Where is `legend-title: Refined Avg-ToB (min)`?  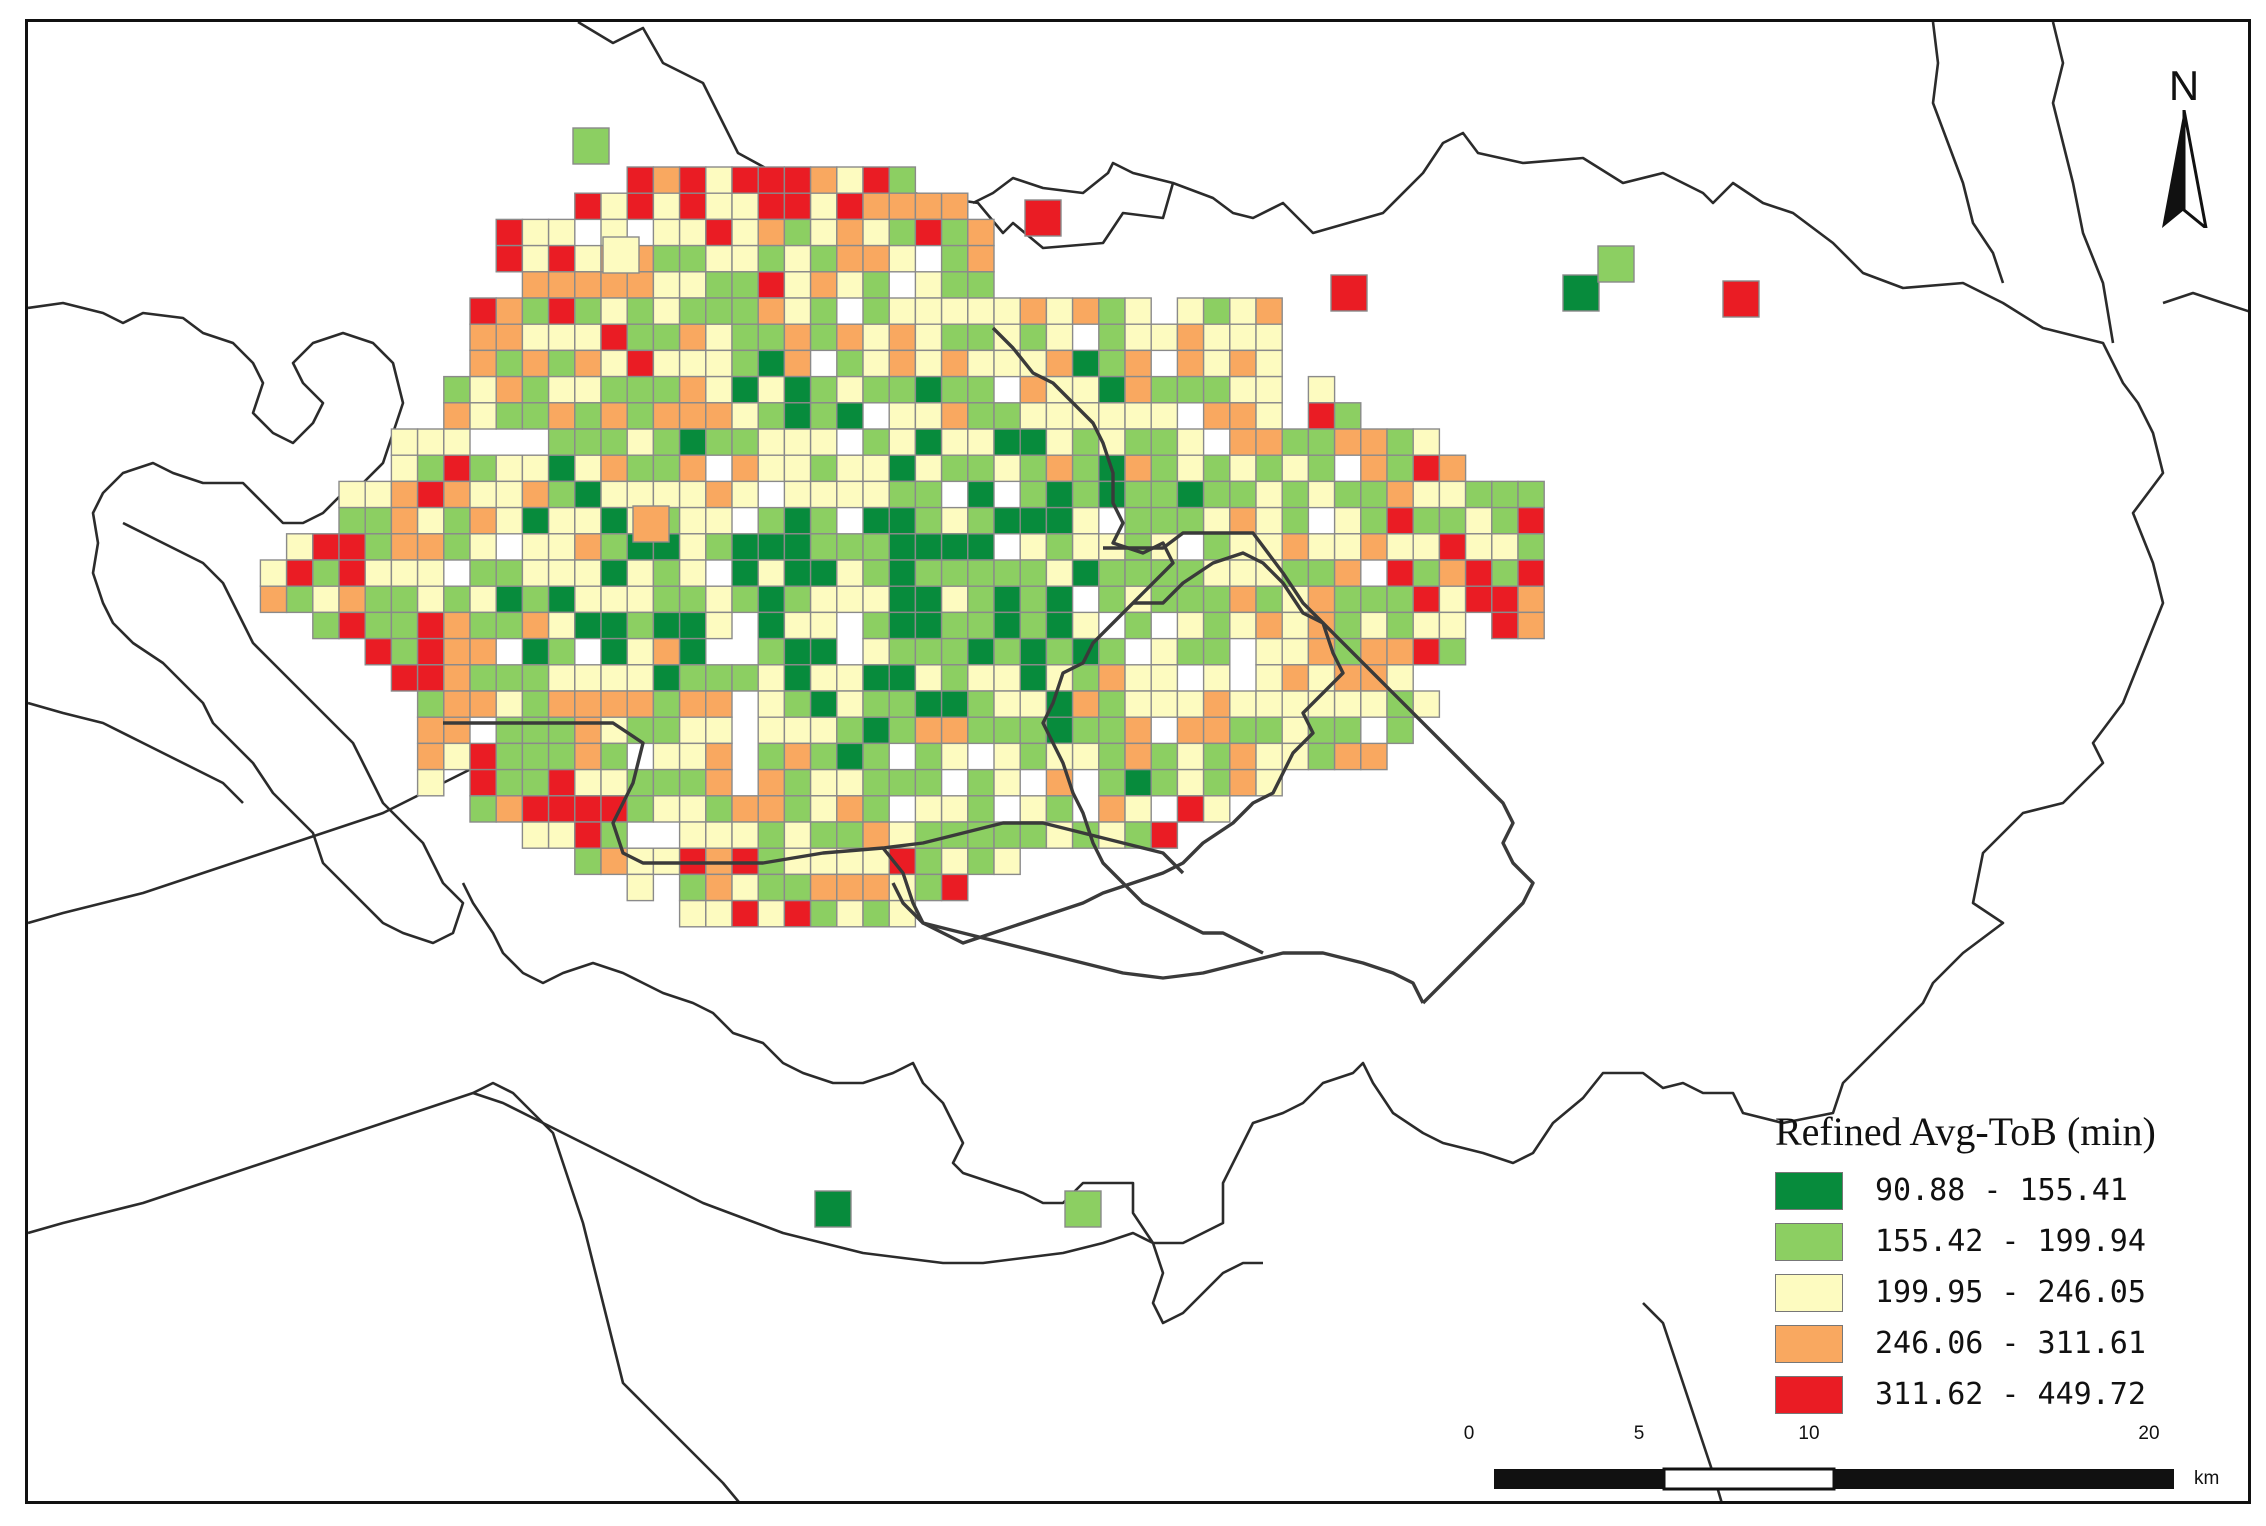 legend-title: Refined Avg-ToB (min) is located at coordinates (1965, 1131).